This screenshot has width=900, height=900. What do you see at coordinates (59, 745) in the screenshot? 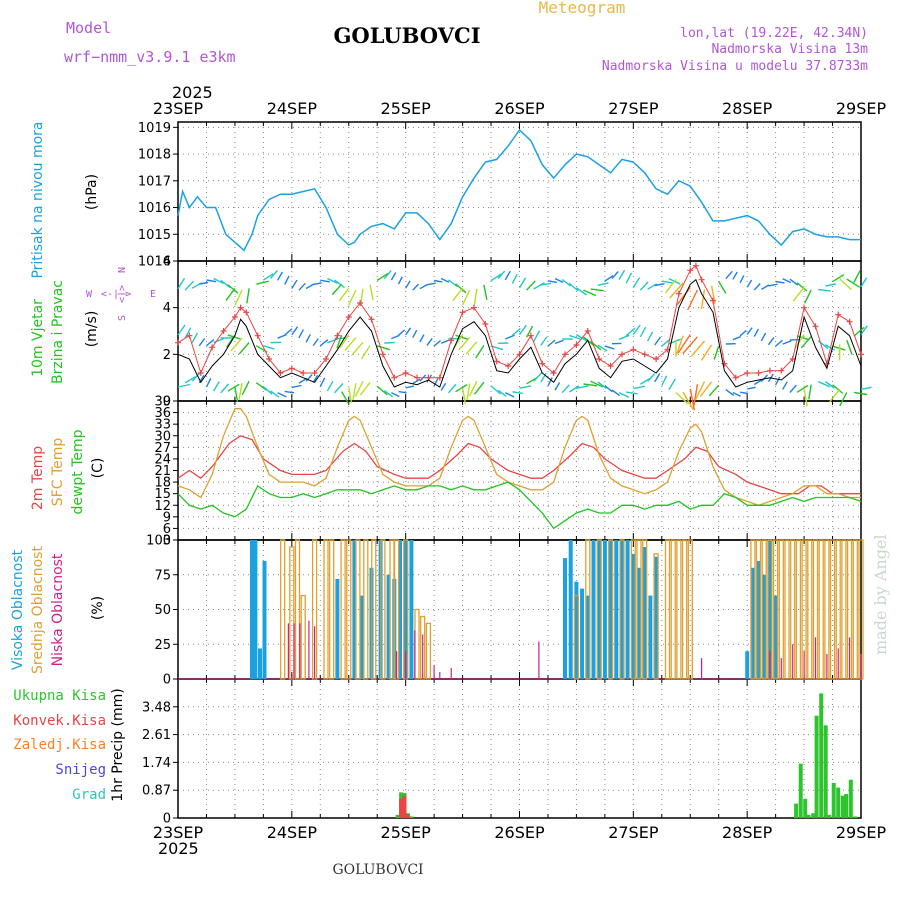
I see `legend-zaledj: Zaledj.Kisa` at bounding box center [59, 745].